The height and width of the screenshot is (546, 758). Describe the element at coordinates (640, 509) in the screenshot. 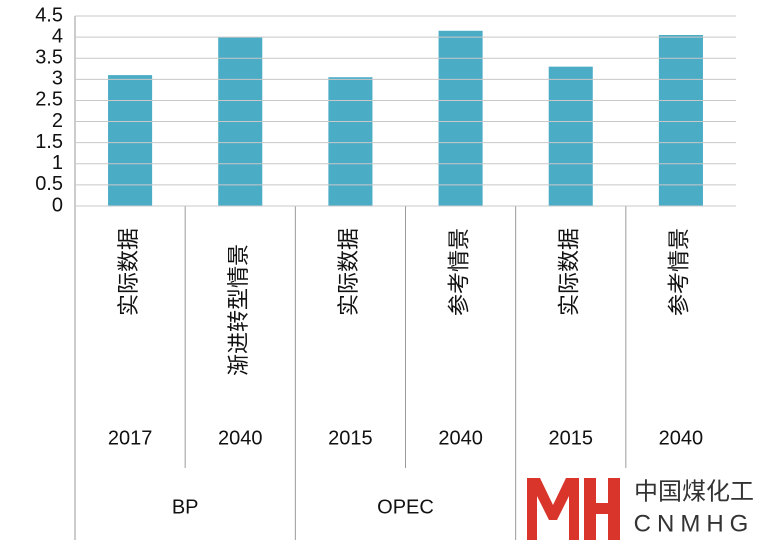

I see `logo: 中国煤化工 CNMHG` at that location.